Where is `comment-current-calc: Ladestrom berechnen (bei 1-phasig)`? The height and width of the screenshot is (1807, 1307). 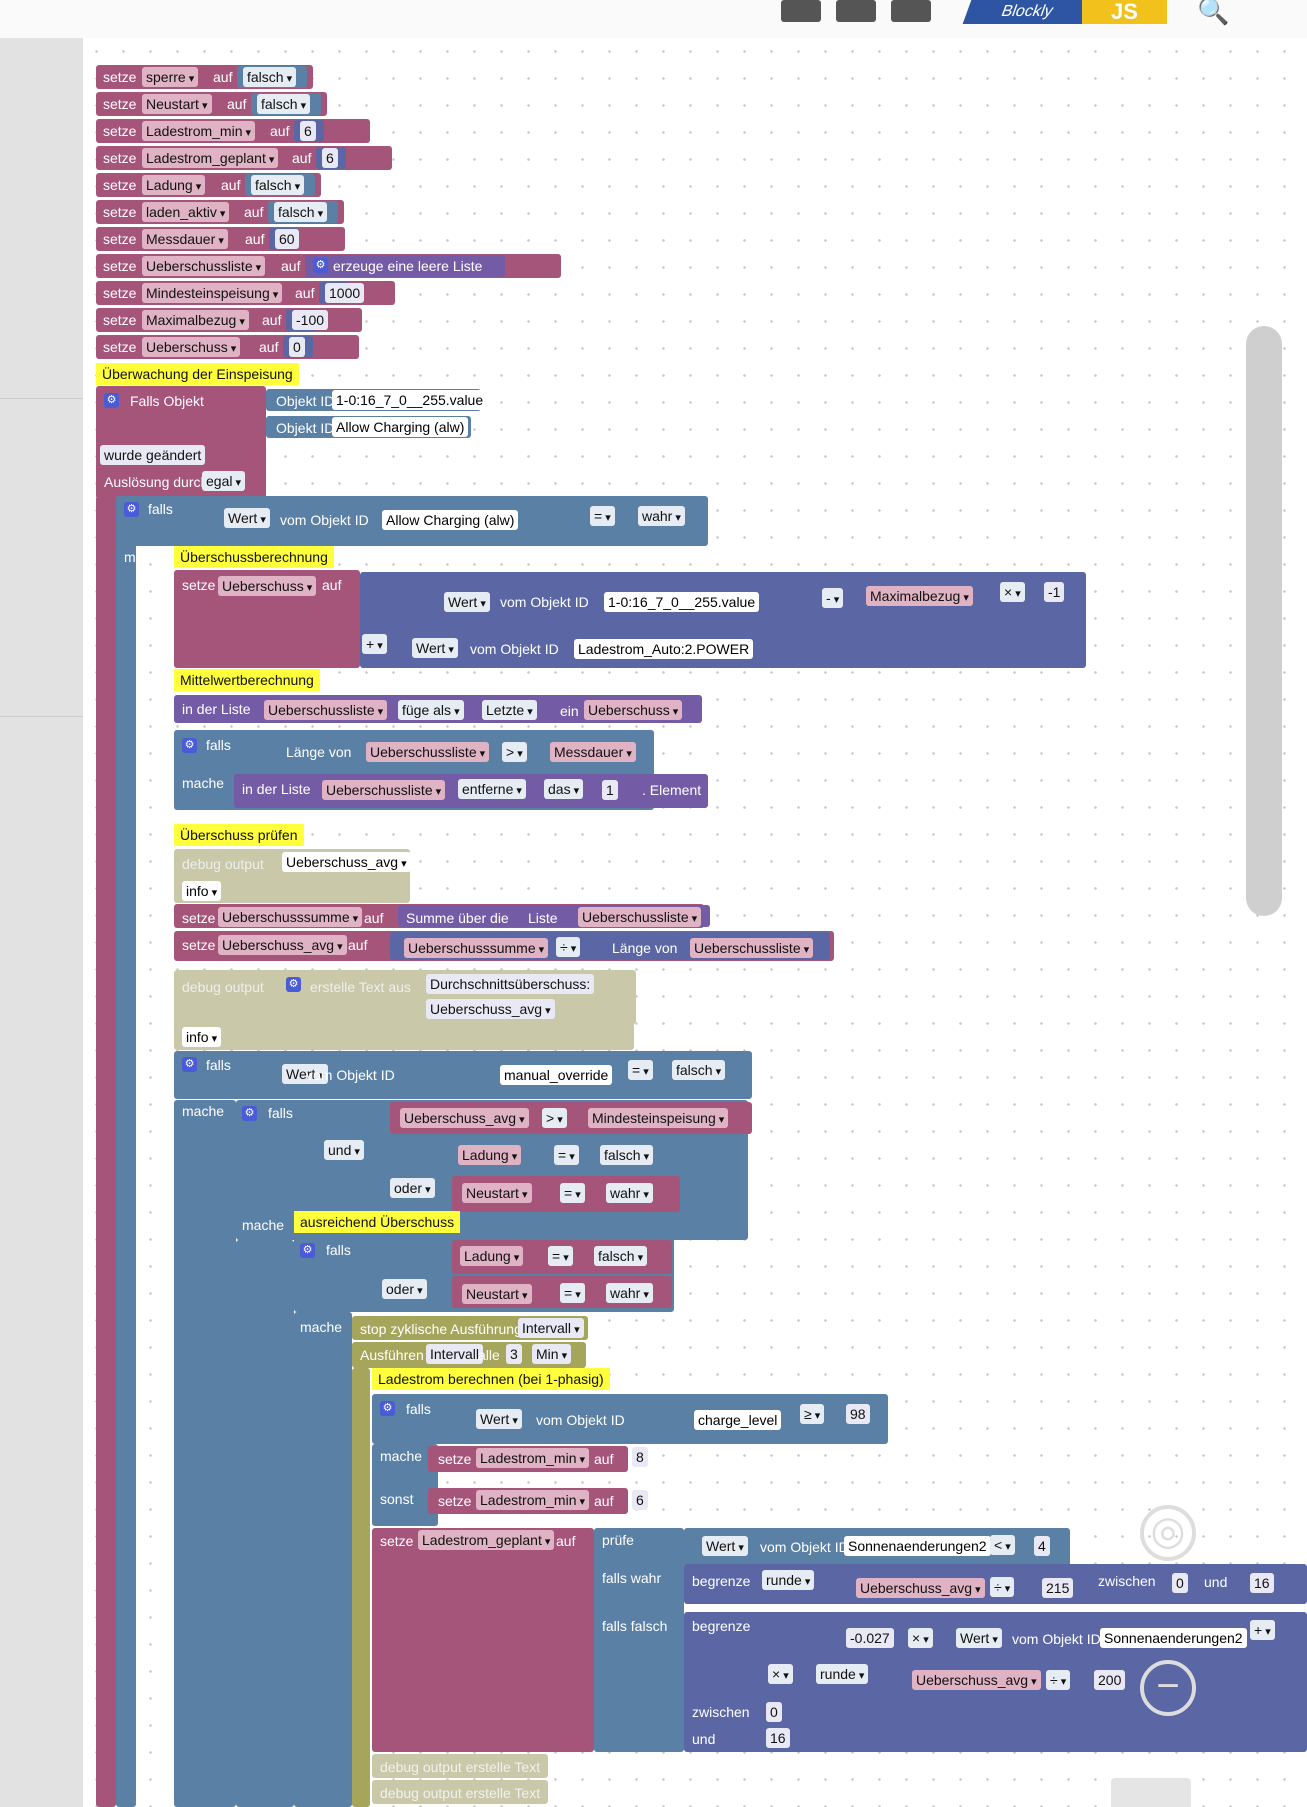
comment-current-calc: Ladestrom berechnen (bei 1-phasig) is located at coordinates (491, 1379).